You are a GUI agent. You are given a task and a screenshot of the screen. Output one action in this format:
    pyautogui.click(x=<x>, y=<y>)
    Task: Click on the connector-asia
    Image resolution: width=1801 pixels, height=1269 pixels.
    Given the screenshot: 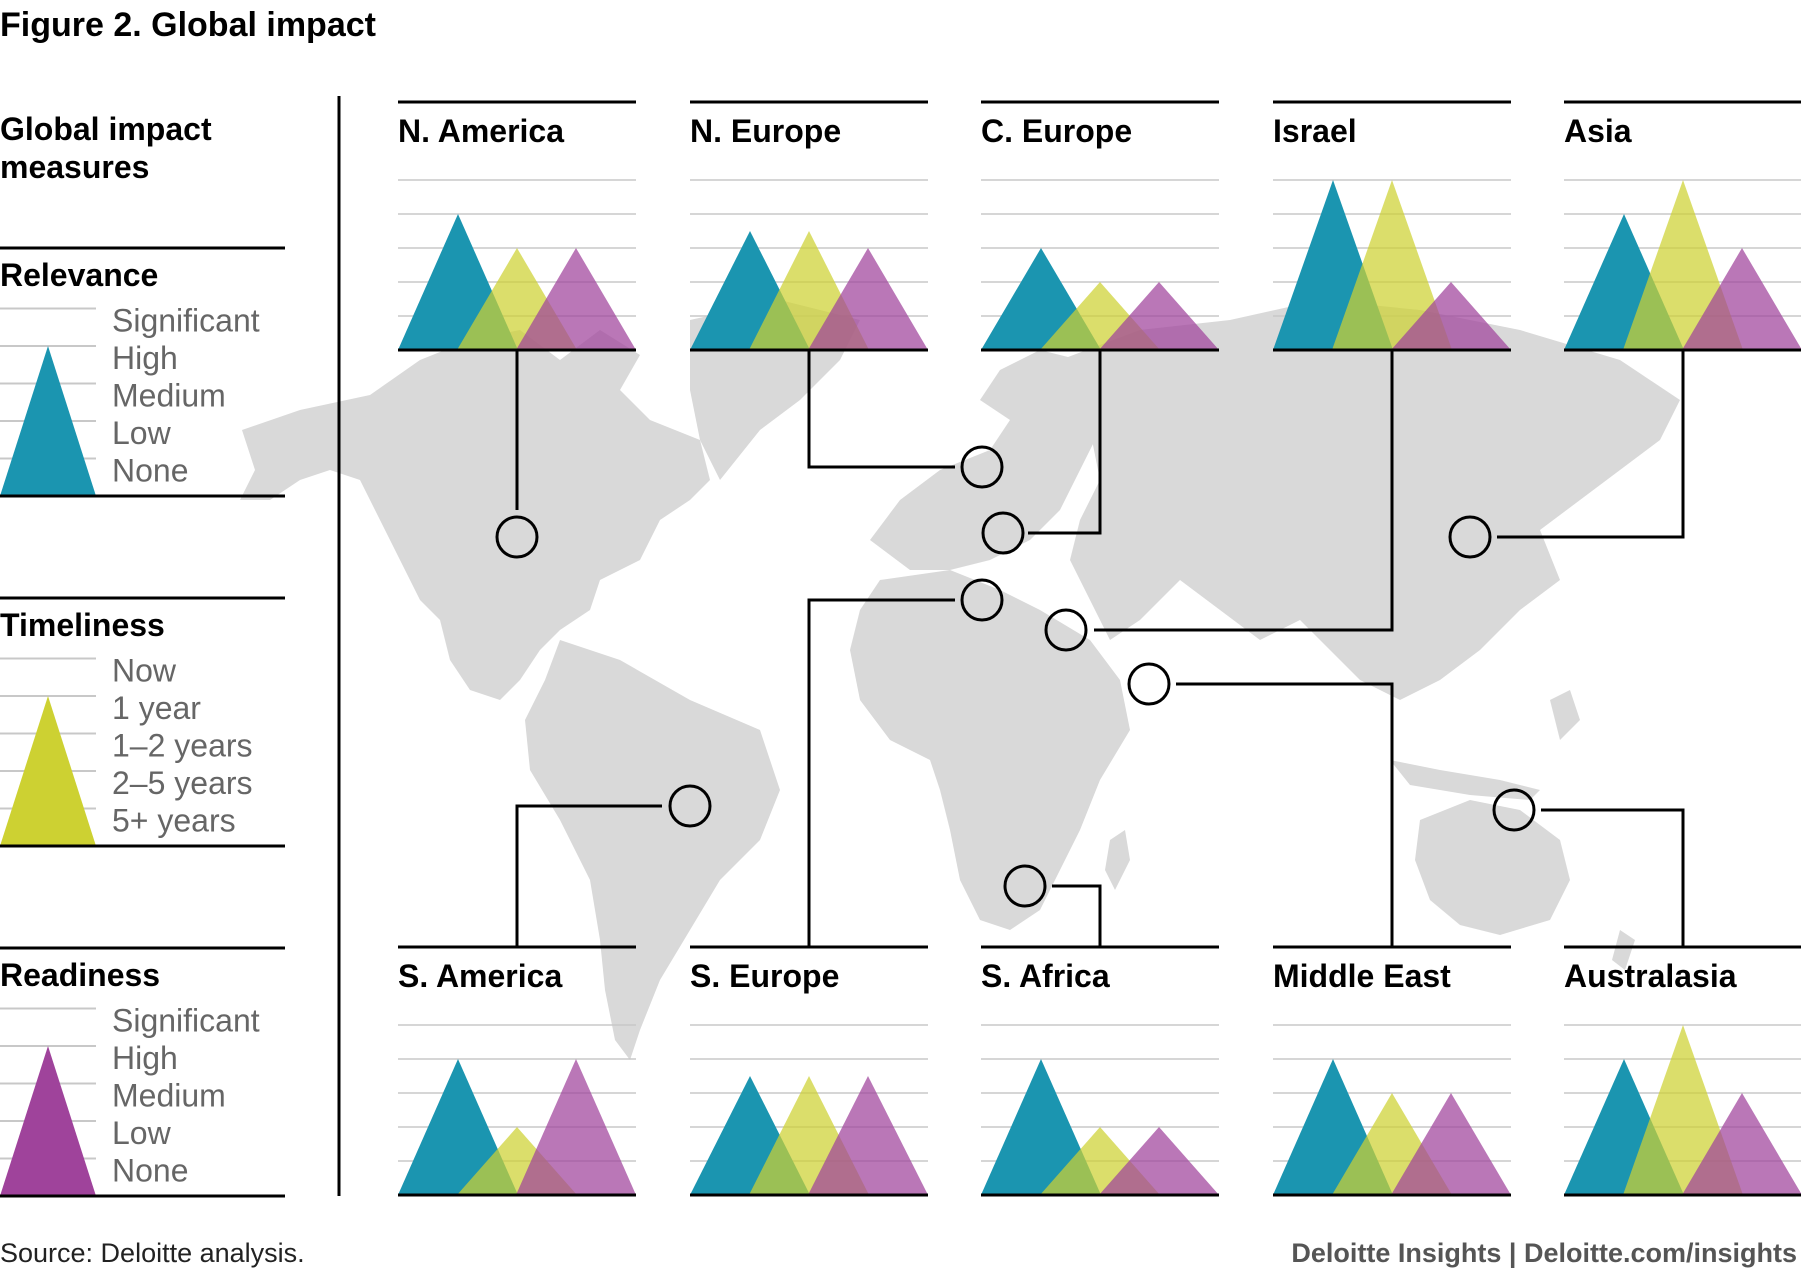 What is the action you would take?
    pyautogui.click(x=1591, y=444)
    